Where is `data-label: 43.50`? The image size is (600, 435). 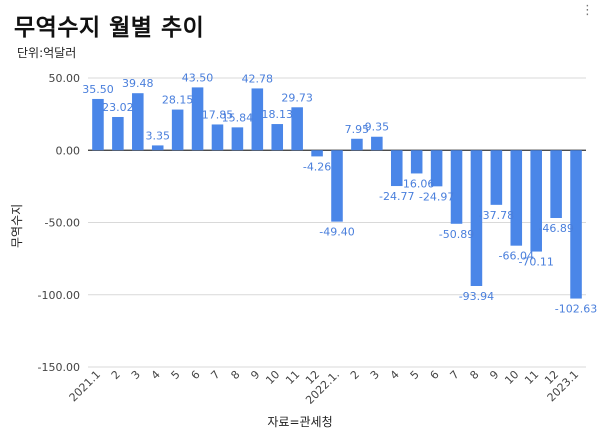 data-label: 43.50 is located at coordinates (198, 77).